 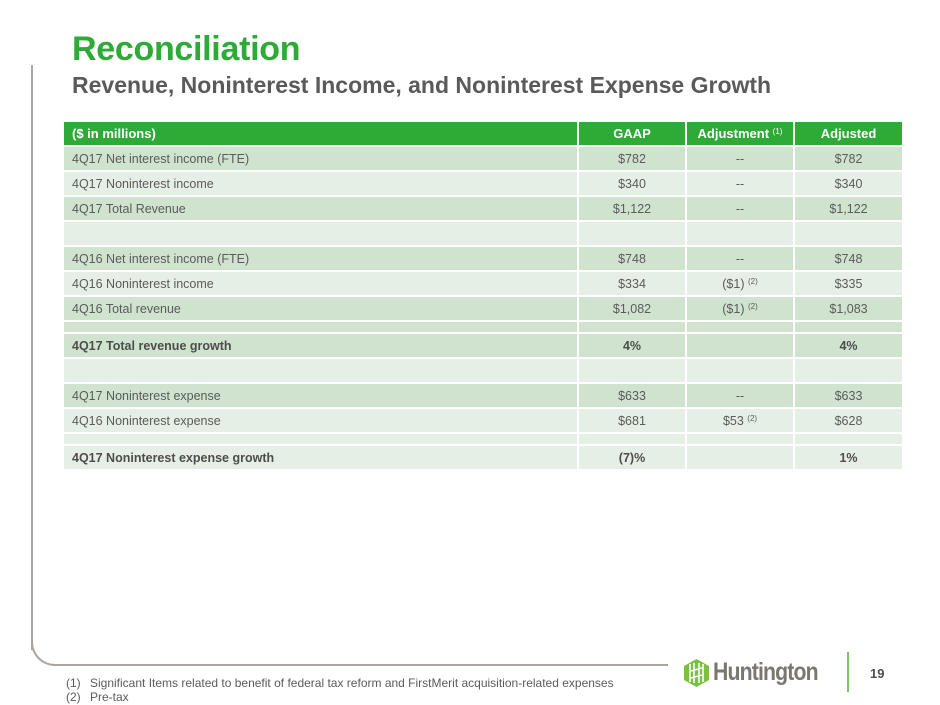 I want to click on row-label: 4Q16 Net interest income (FTE), so click(x=282, y=258).